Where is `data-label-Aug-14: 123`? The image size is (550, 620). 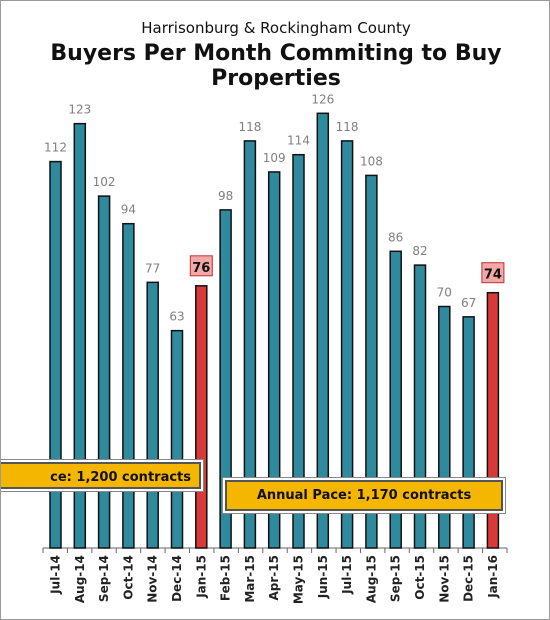 data-label-Aug-14: 123 is located at coordinates (79, 110).